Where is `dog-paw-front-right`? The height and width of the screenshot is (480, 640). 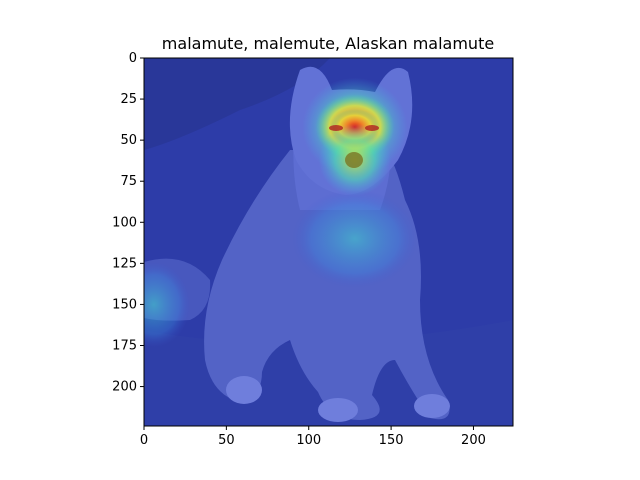 dog-paw-front-right is located at coordinates (432, 406).